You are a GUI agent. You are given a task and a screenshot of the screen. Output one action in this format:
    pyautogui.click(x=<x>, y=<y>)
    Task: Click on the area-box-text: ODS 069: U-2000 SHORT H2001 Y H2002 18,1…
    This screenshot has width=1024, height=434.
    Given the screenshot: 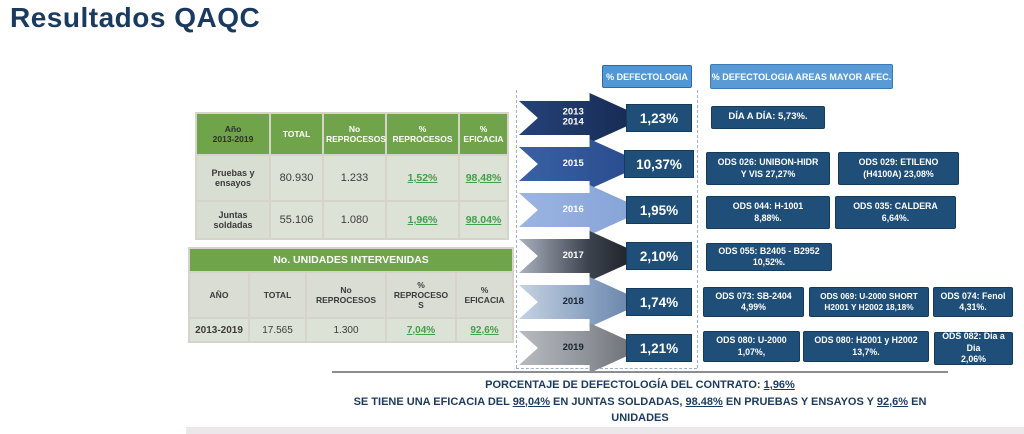 What is the action you would take?
    pyautogui.click(x=869, y=301)
    